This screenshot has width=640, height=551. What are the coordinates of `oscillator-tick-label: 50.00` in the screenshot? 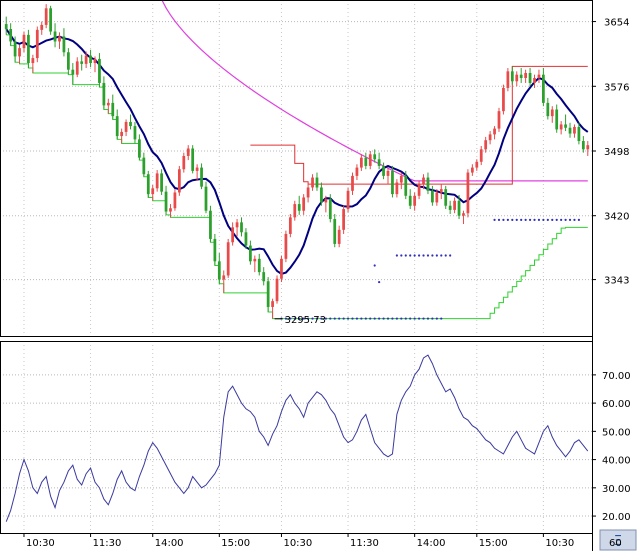 It's located at (616, 432).